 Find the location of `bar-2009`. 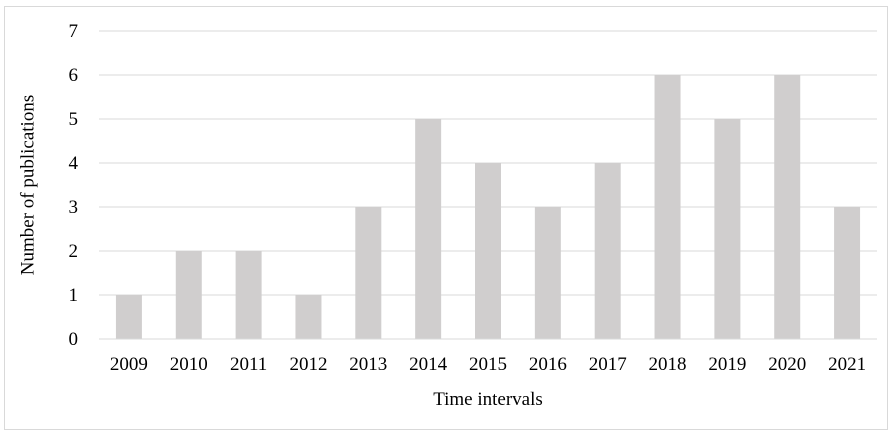

bar-2009 is located at coordinates (128, 317).